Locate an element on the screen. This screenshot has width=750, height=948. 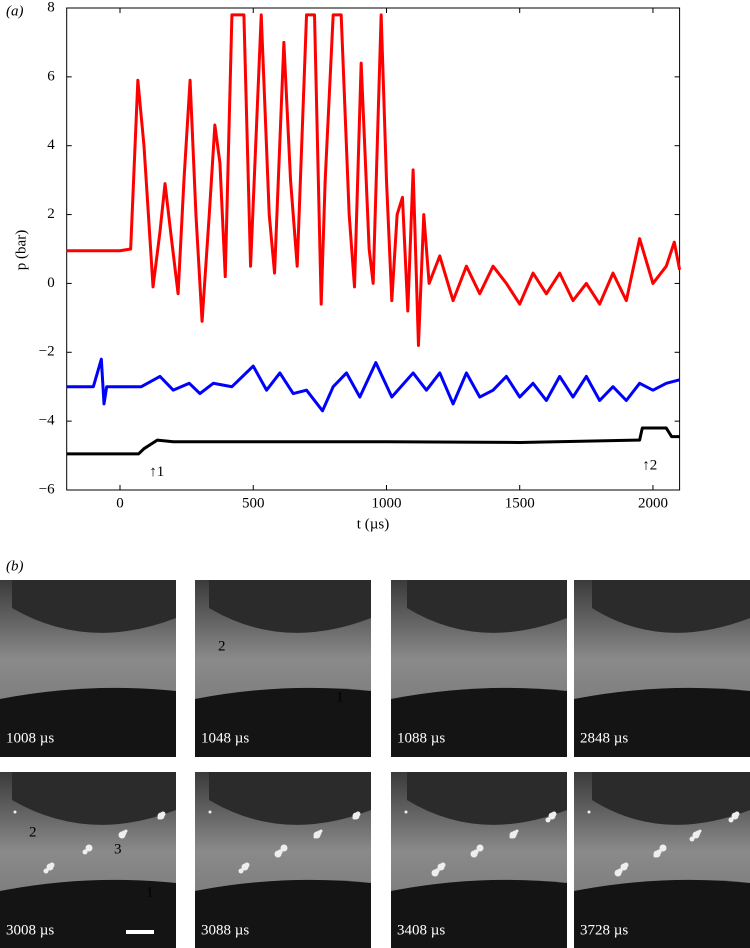
x-axis-label: t (µs) is located at coordinates (373, 524).